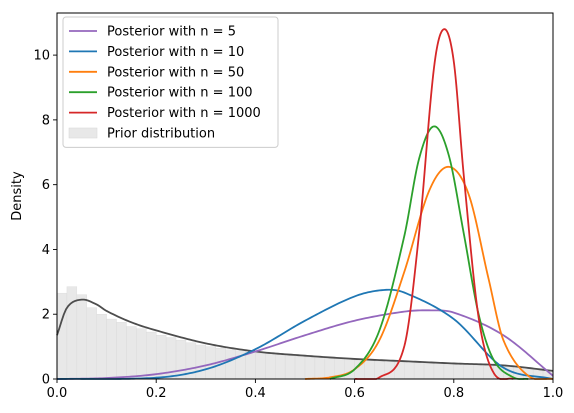 The width and height of the screenshot is (574, 413). What do you see at coordinates (46, 380) in the screenshot?
I see `y-tick-label: 0` at bounding box center [46, 380].